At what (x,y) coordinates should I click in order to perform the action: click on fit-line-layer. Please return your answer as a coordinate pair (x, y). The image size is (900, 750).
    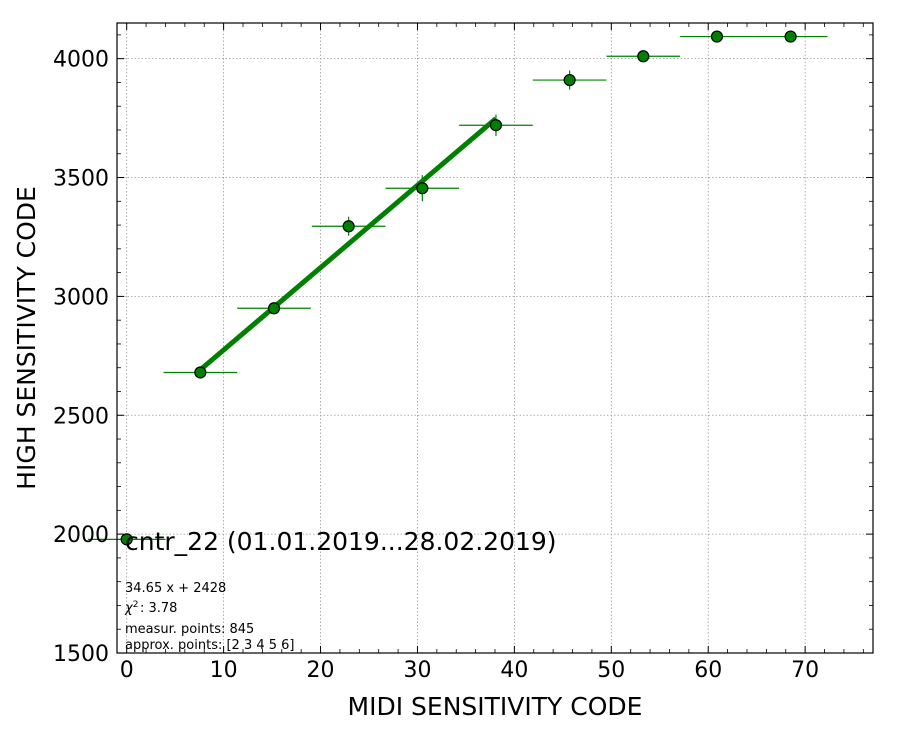
    Looking at the image, I should click on (348, 244).